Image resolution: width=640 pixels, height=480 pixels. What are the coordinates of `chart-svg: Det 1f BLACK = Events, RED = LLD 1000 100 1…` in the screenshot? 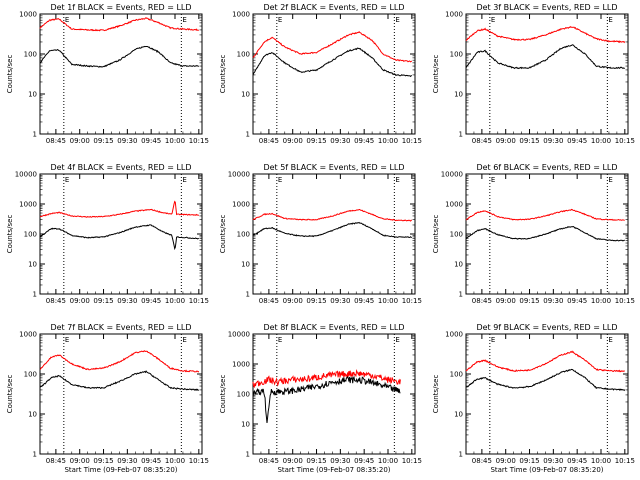 It's located at (107, 74).